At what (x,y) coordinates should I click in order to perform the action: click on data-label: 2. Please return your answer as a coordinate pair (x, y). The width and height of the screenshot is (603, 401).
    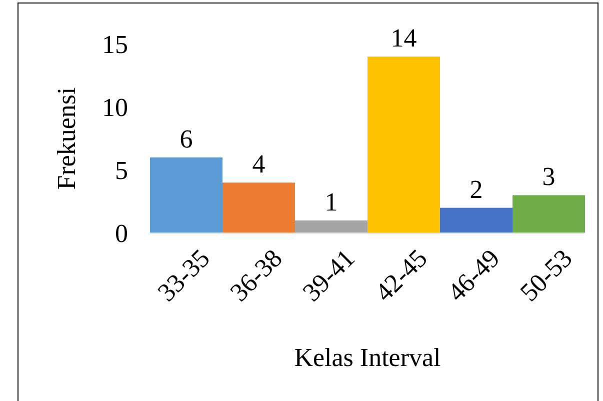
    Looking at the image, I should click on (476, 189).